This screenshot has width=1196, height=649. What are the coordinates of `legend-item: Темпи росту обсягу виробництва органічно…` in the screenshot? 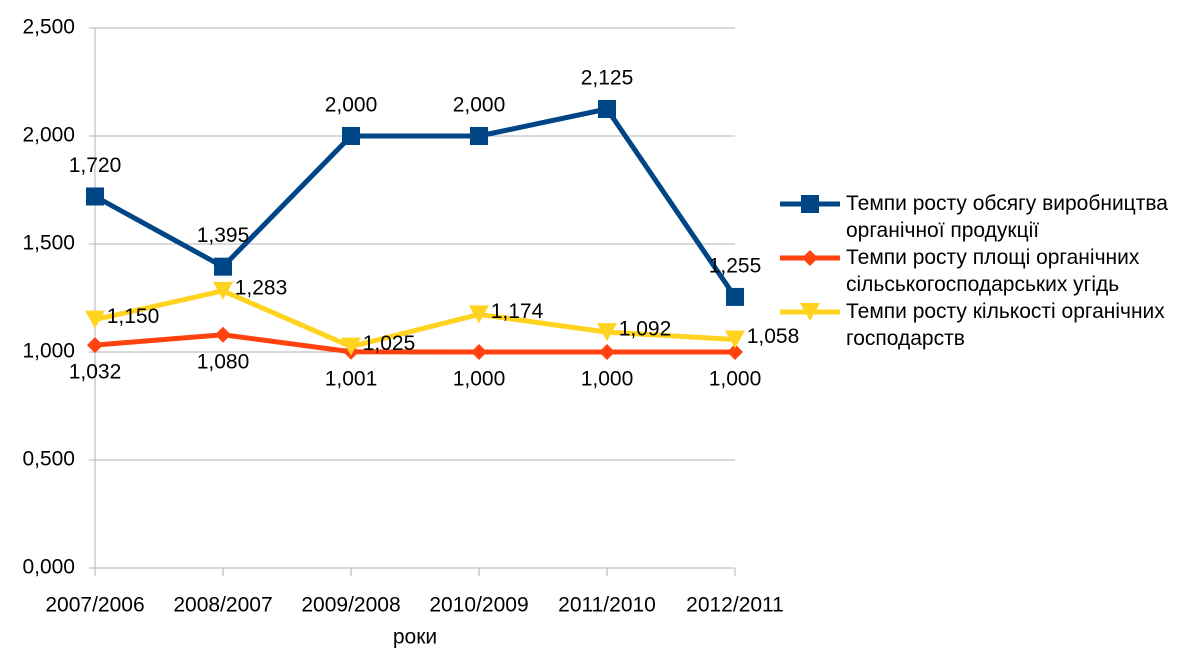 It's located at (985, 217).